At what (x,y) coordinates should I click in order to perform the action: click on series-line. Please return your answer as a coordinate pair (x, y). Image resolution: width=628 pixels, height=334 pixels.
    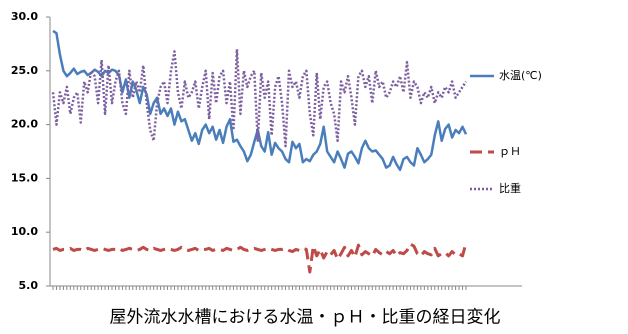
    Looking at the image, I should click on (260, 258).